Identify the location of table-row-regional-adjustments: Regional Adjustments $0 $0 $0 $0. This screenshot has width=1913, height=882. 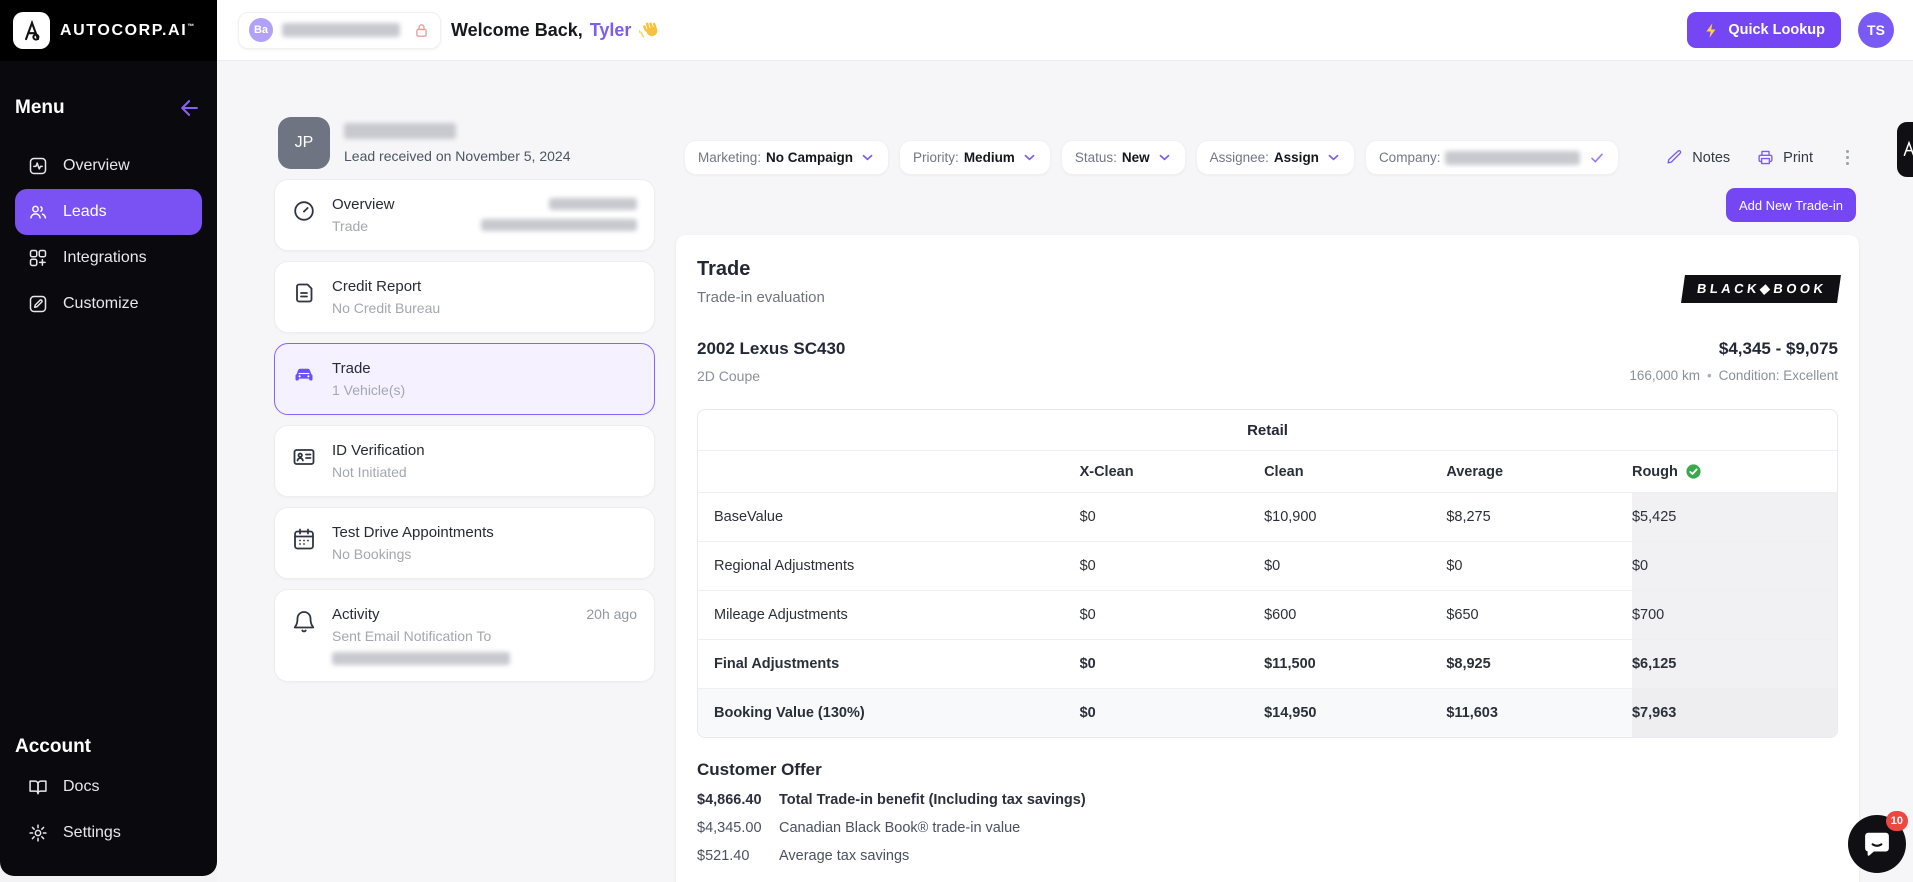
(1267, 565).